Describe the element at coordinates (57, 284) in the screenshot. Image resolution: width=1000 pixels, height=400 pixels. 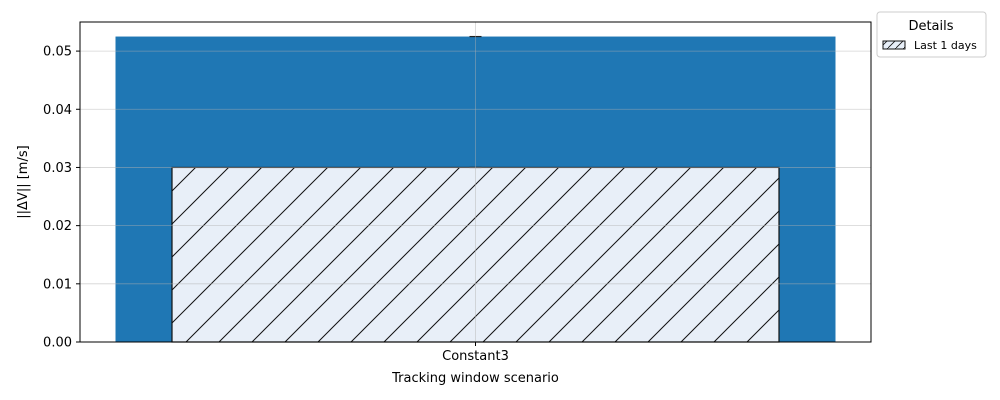
I see `y-tick-label: 0.01` at that location.